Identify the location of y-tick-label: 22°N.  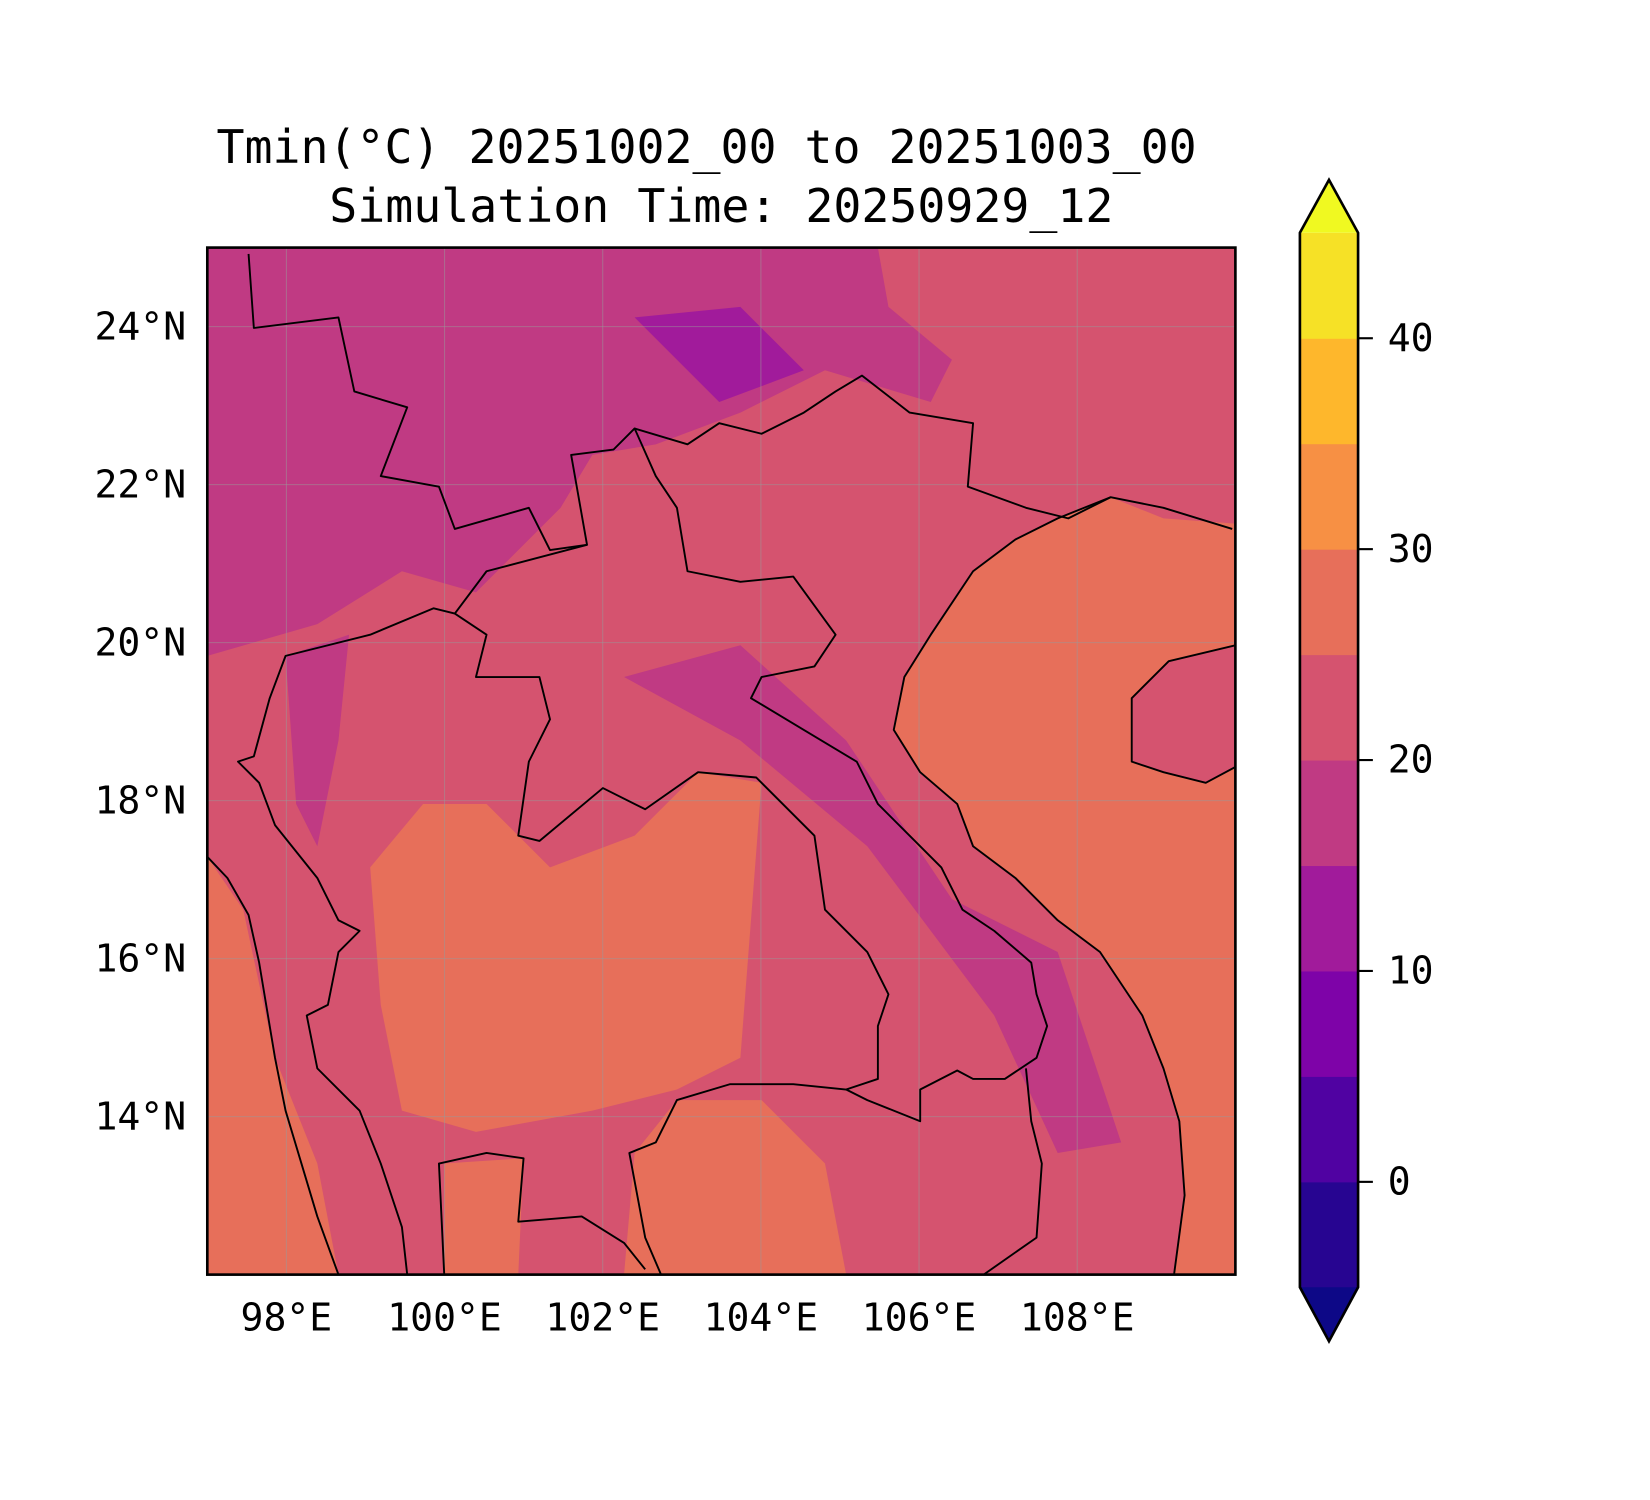
(140, 484).